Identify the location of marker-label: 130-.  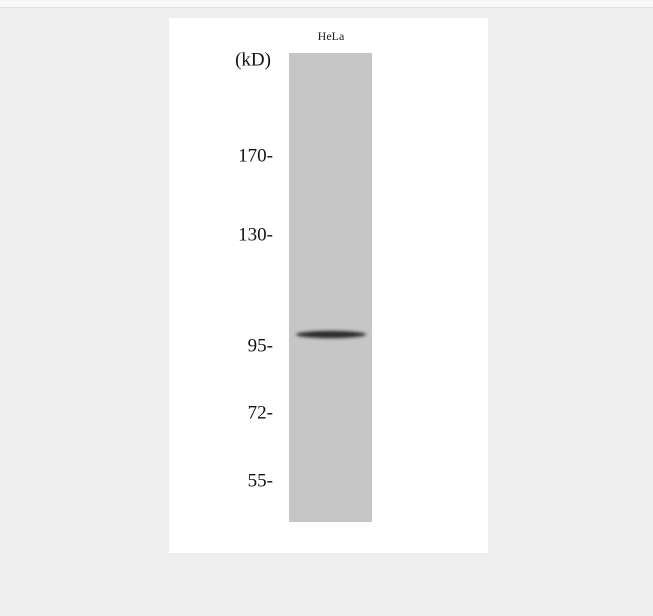
(255, 234).